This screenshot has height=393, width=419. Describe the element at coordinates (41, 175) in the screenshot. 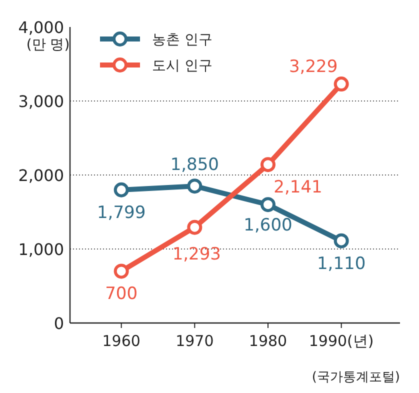

I see `y-tick-label: 2,000` at that location.